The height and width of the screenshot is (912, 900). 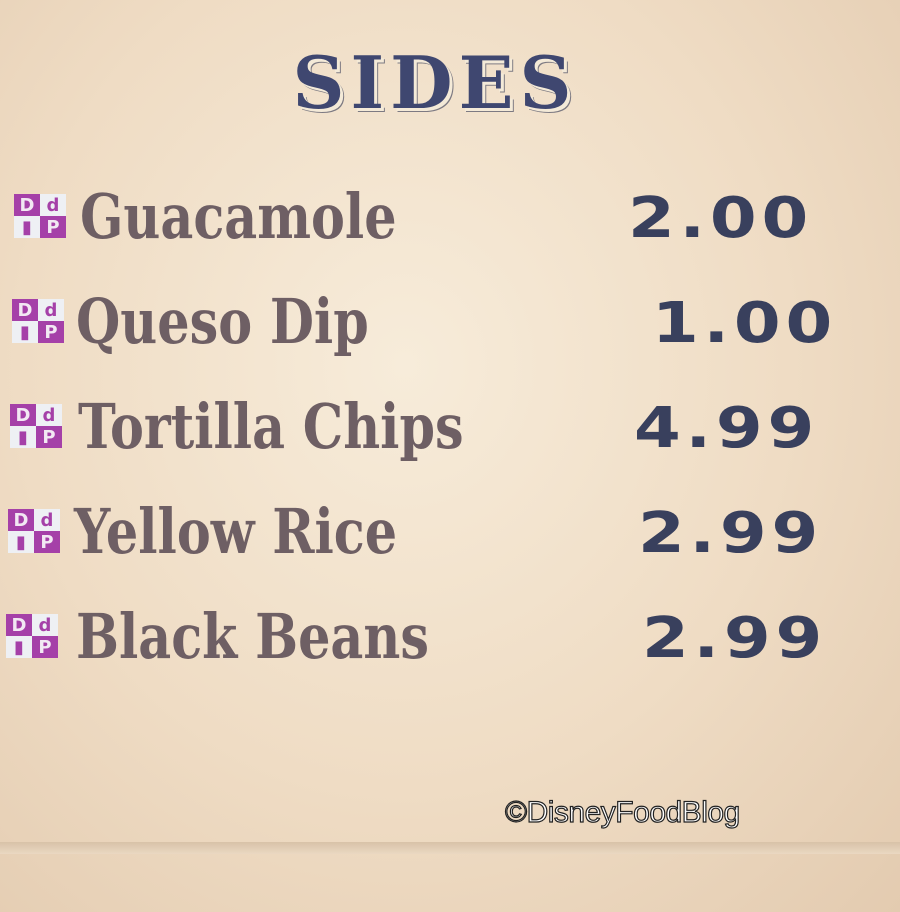 I want to click on item-price: 4.99, so click(x=727, y=428).